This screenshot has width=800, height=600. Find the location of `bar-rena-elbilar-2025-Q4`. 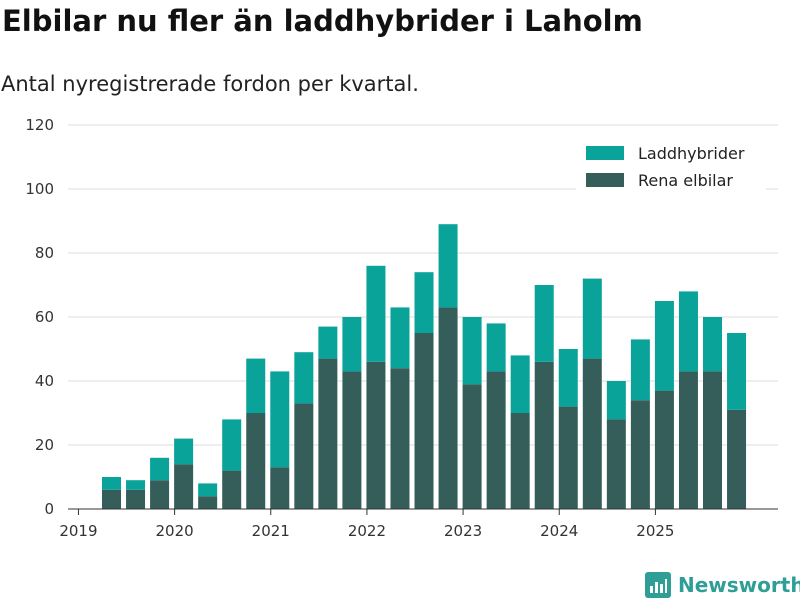

bar-rena-elbilar-2025-Q4 is located at coordinates (737, 459).